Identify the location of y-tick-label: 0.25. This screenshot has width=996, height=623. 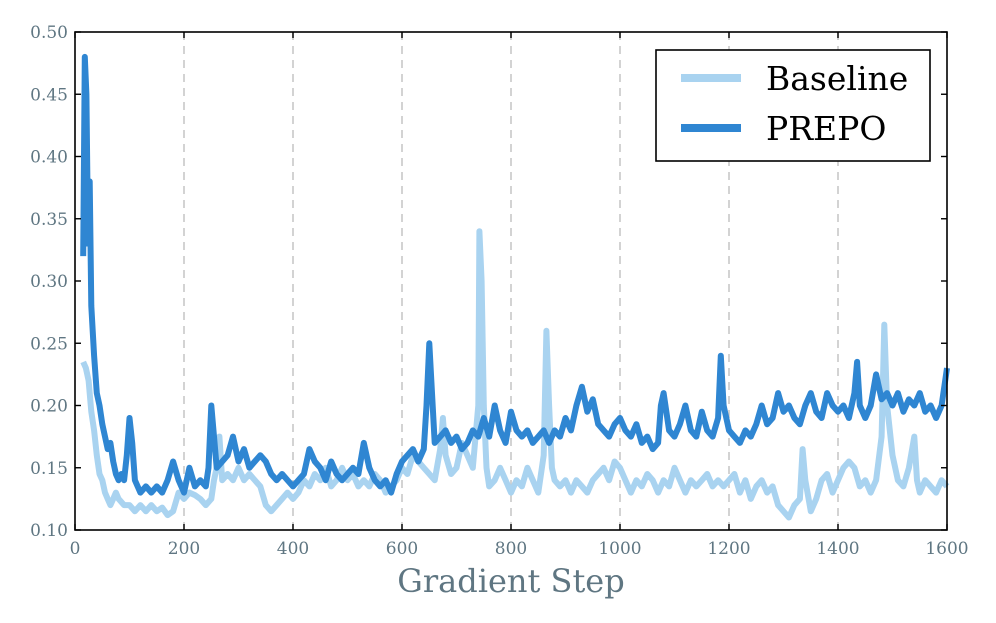
(49, 344).